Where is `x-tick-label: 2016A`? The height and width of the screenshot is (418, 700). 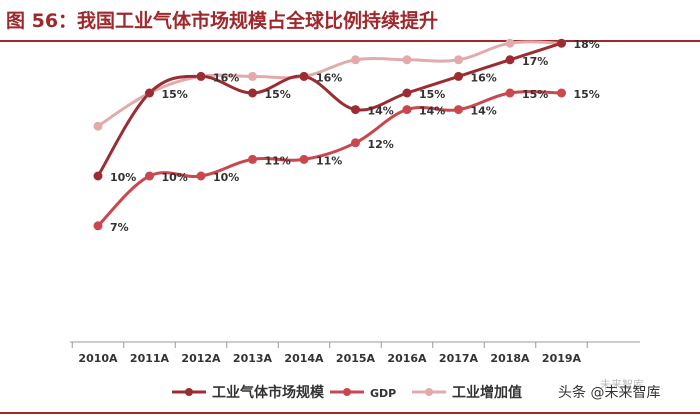
x-tick-label: 2016A is located at coordinates (407, 358).